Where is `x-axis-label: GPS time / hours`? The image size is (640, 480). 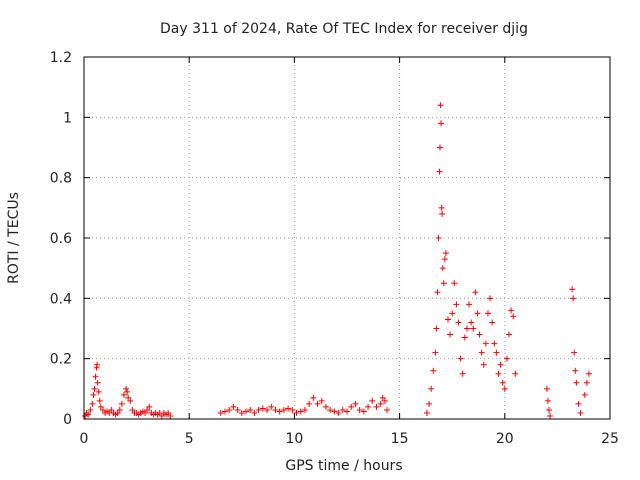
x-axis-label: GPS time / hours is located at coordinates (343, 466).